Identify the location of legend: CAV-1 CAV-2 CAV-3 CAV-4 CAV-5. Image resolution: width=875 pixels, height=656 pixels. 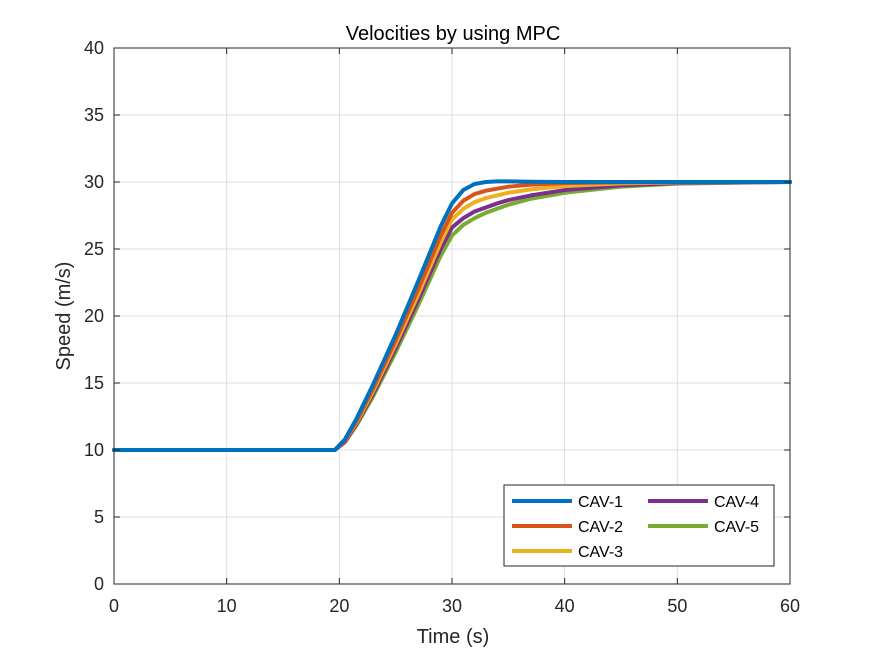
(639, 525).